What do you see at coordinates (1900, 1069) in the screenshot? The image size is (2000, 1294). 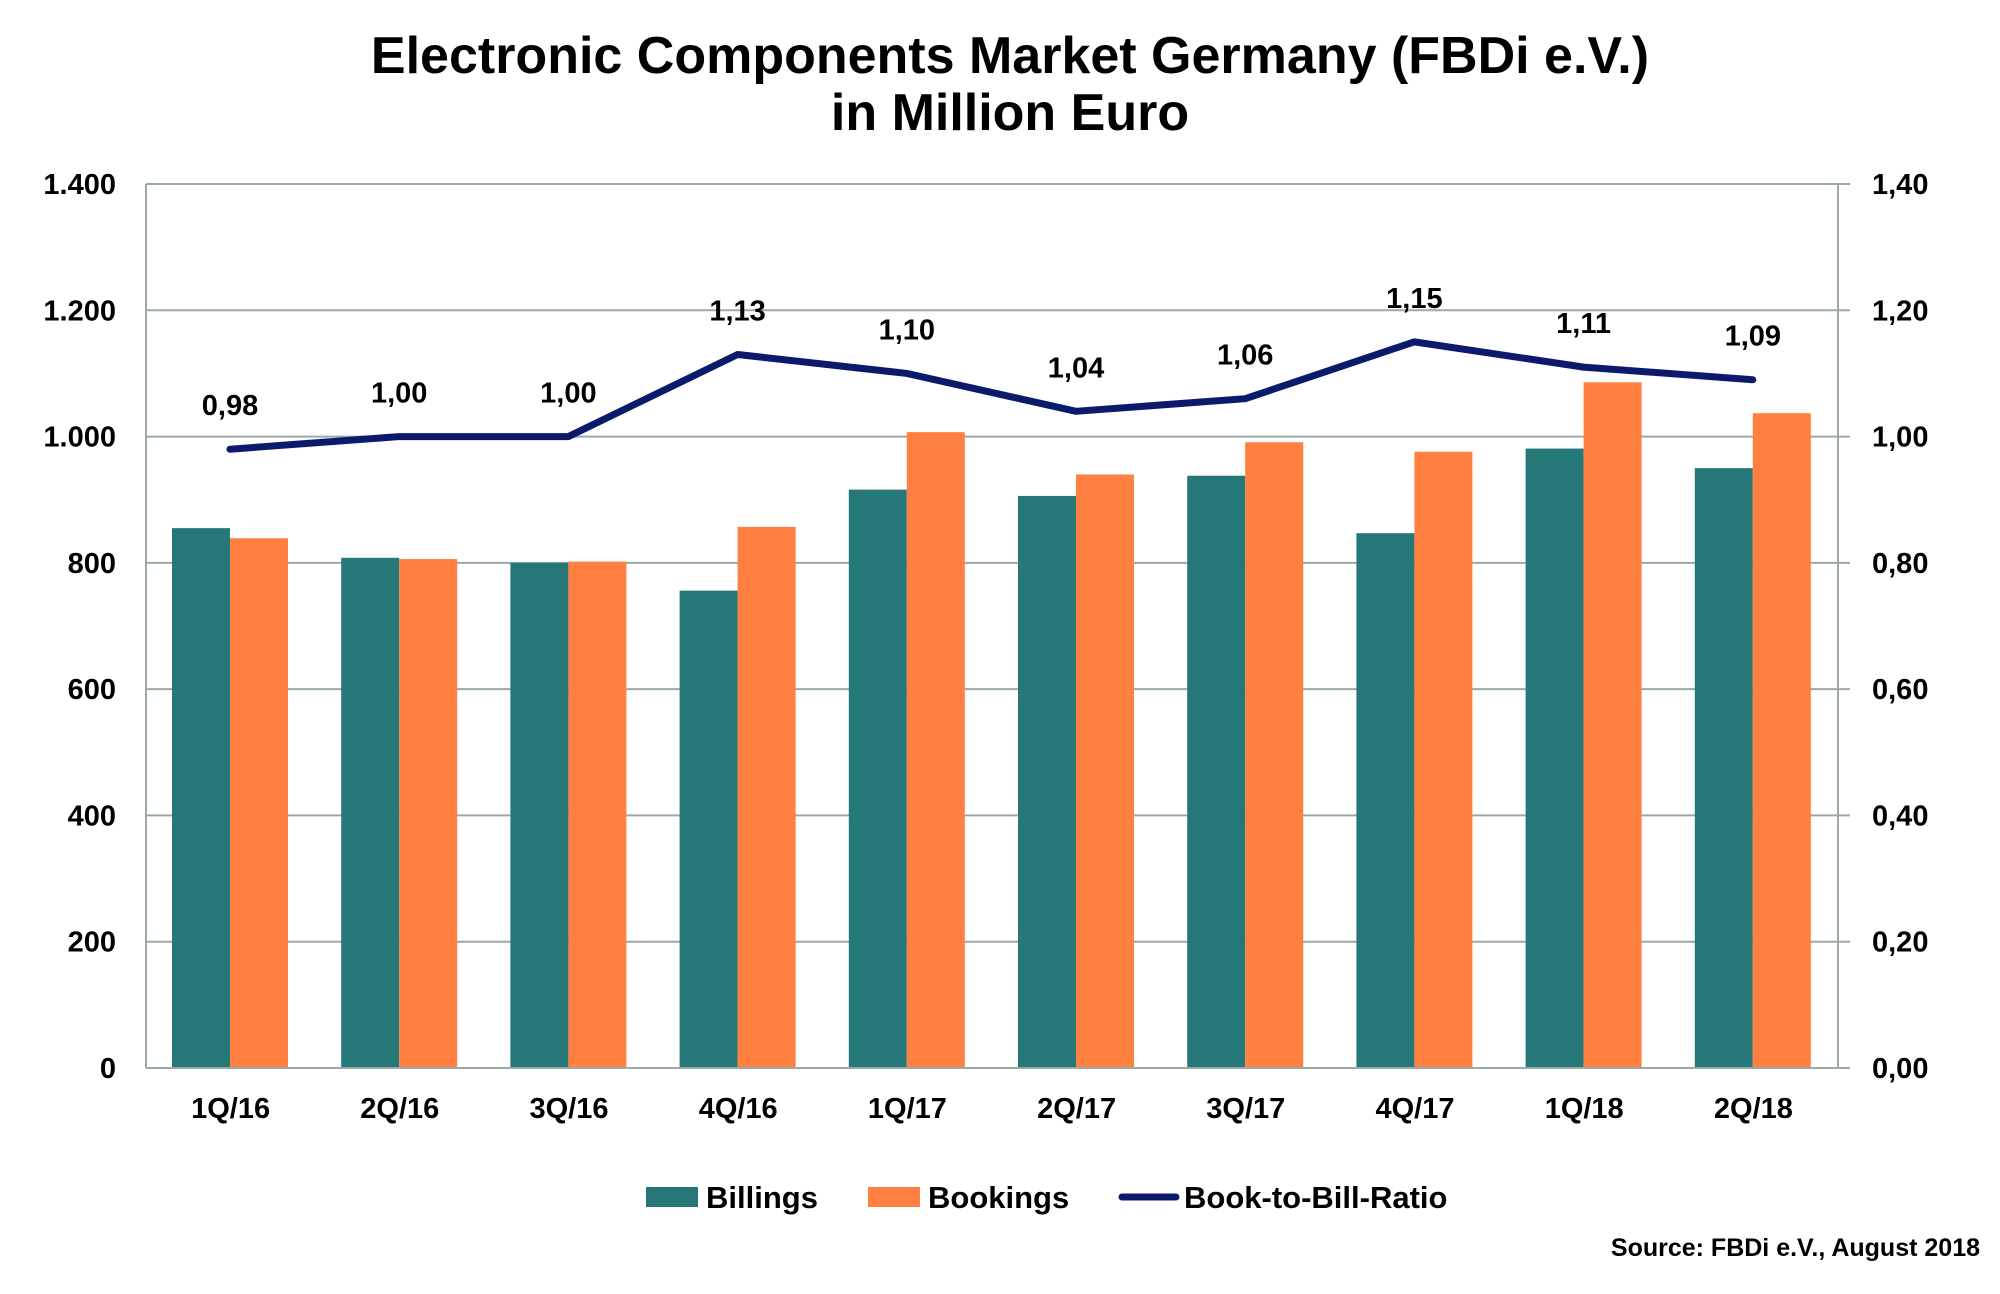 I see `right-tick-label: 0,00` at bounding box center [1900, 1069].